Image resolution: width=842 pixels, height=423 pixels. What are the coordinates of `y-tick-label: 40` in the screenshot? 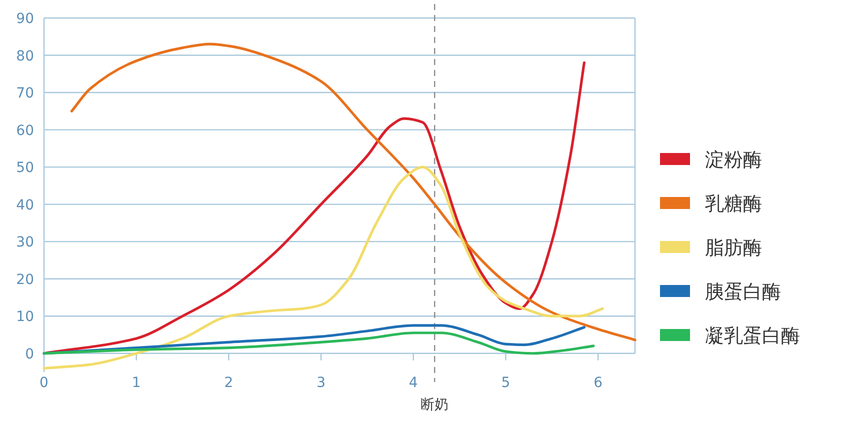 It's located at (25, 205).